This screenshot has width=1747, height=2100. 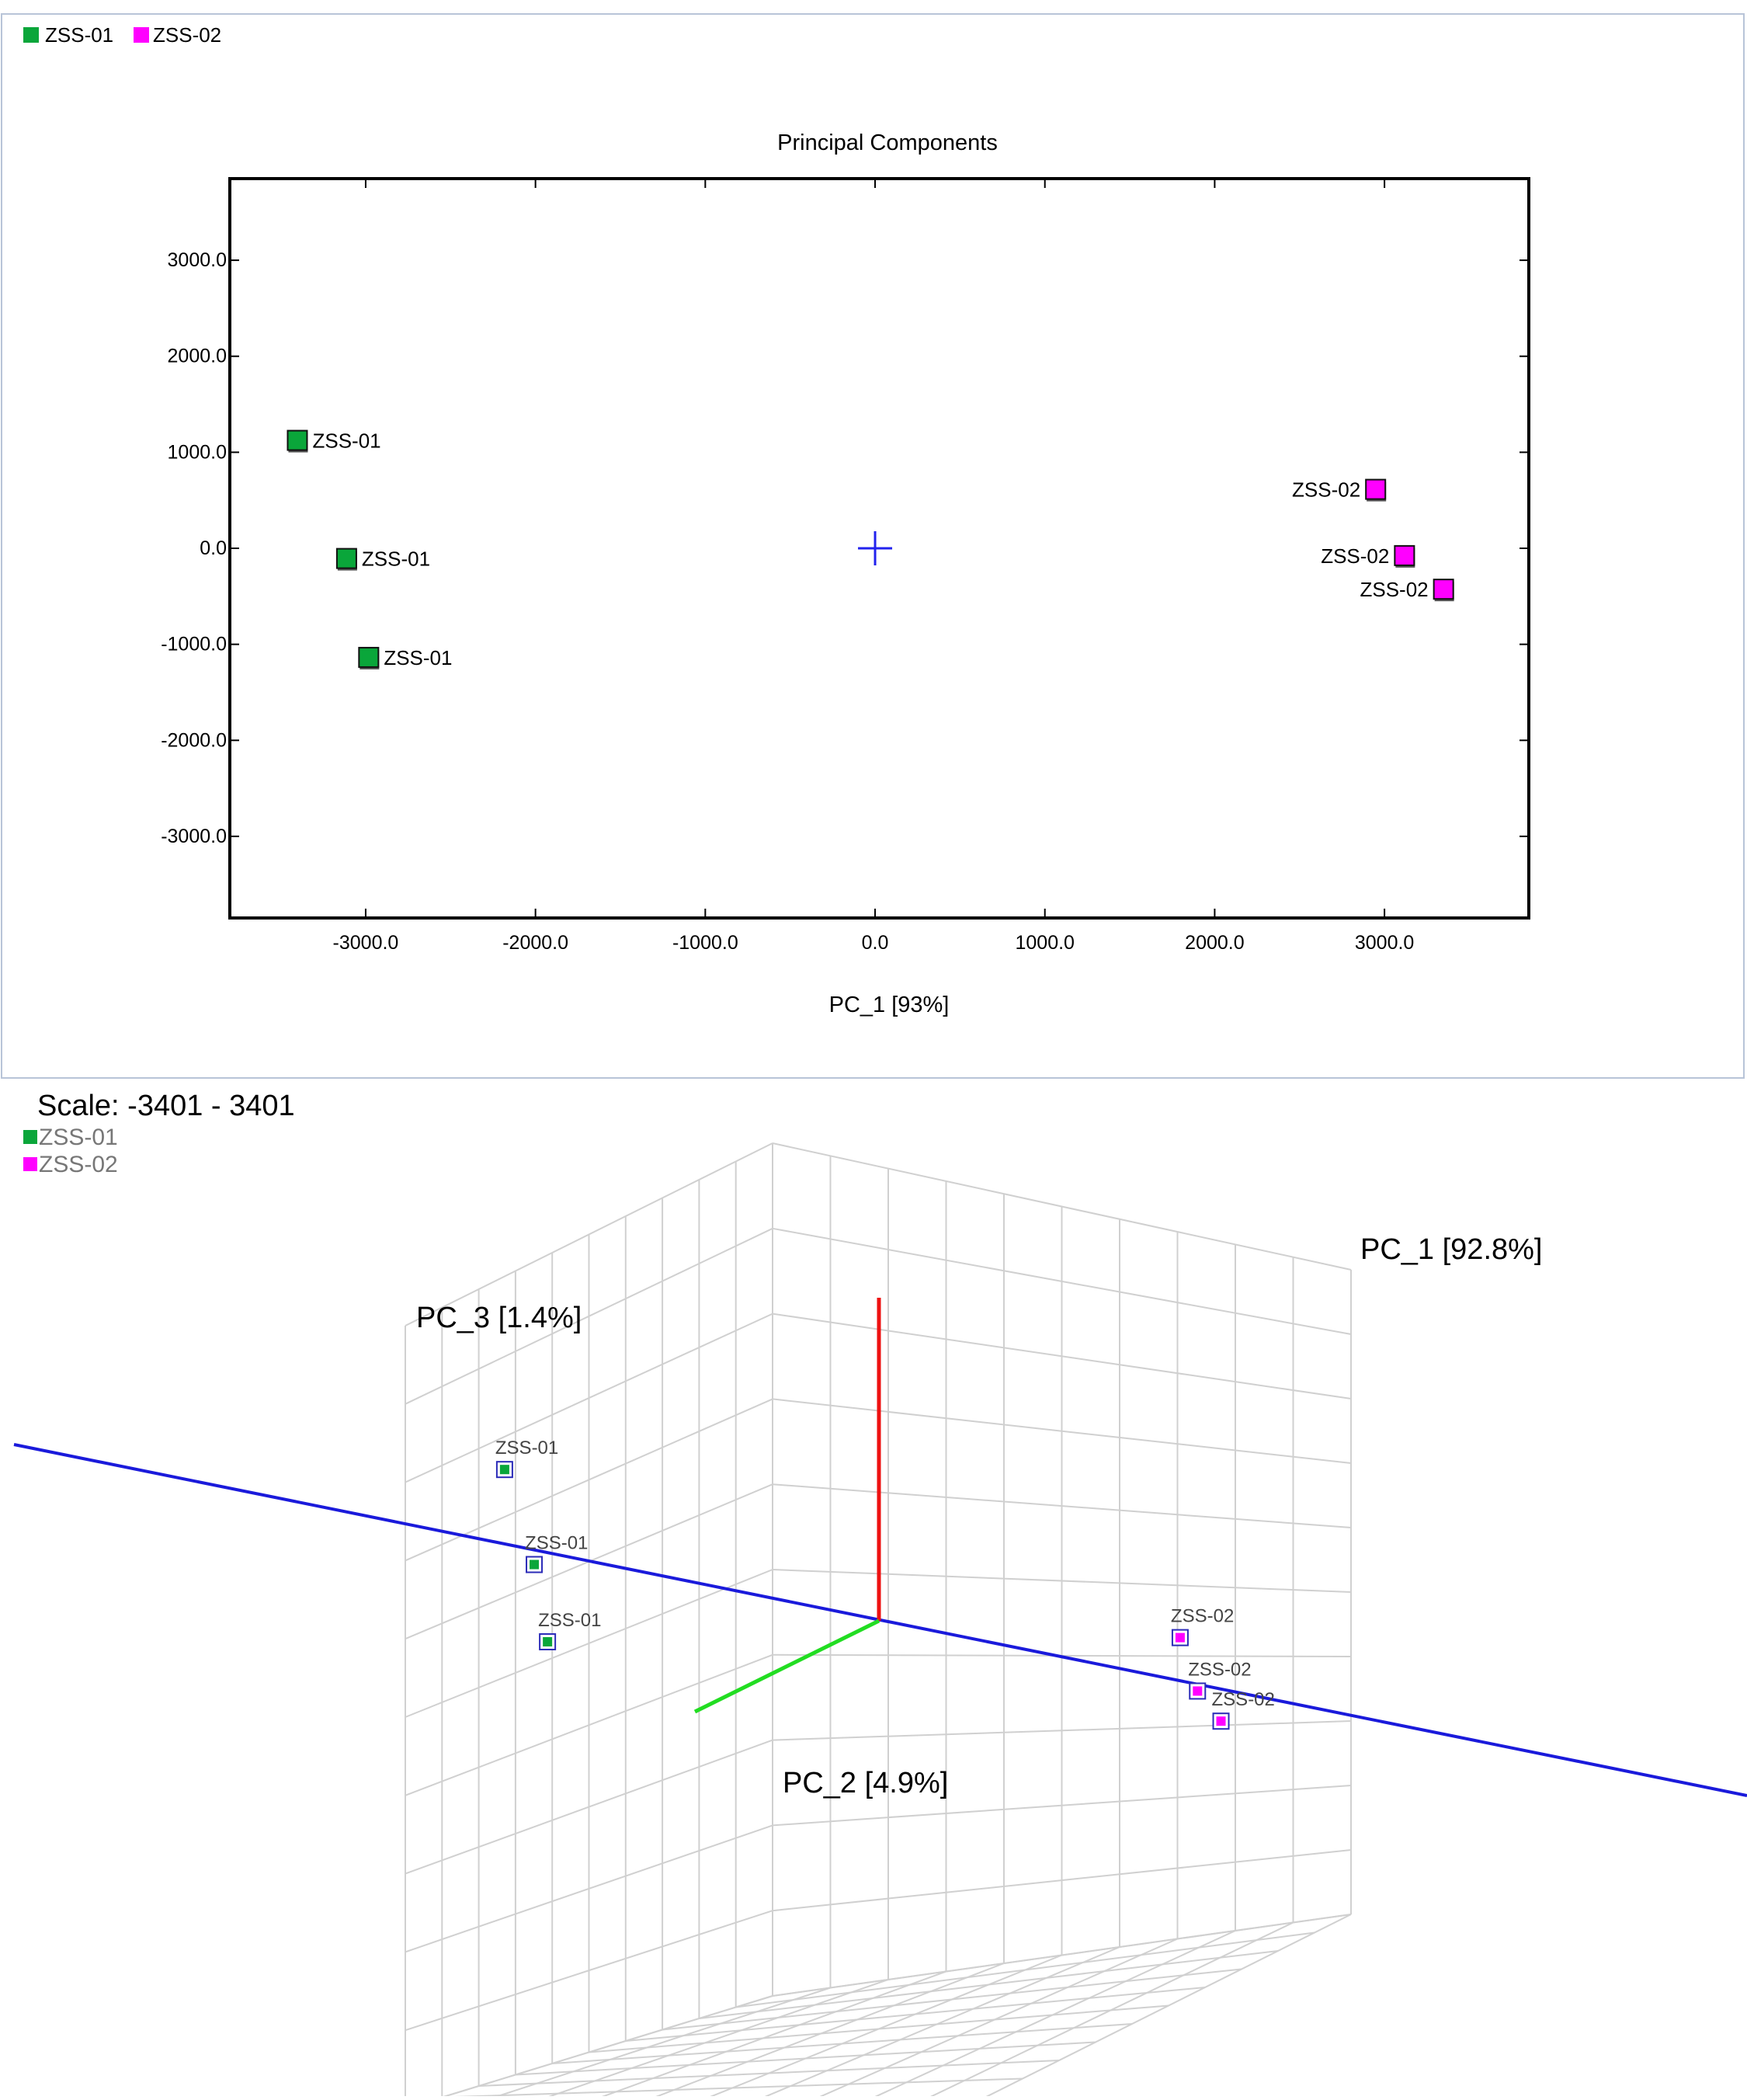 I want to click on scale-label: Scale: -3401 - 3401, so click(x=166, y=1106).